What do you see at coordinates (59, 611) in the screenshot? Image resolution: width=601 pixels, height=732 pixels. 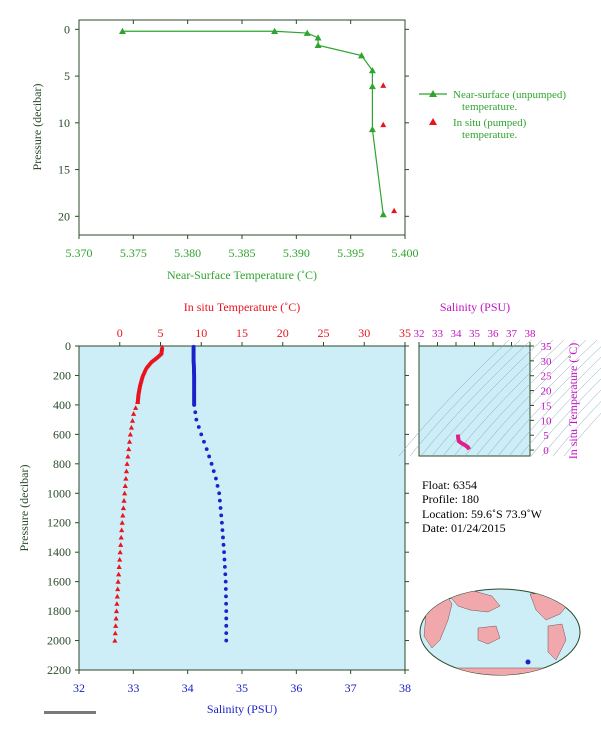 I see `pressure-tick-label: 1800` at bounding box center [59, 611].